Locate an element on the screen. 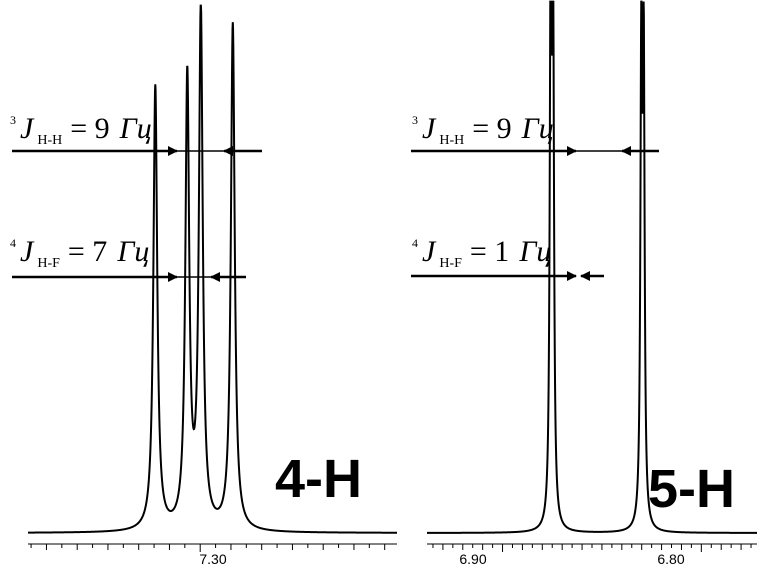 This screenshot has width=763, height=573. j-value: = 7 is located at coordinates (87, 251).